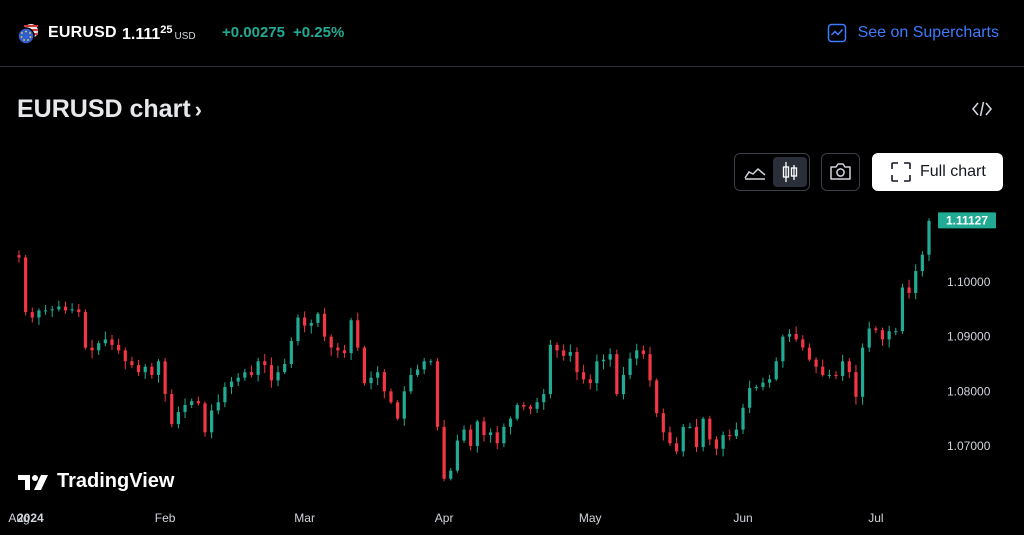 The image size is (1024, 535). I want to click on area-chart-button, so click(755, 172).